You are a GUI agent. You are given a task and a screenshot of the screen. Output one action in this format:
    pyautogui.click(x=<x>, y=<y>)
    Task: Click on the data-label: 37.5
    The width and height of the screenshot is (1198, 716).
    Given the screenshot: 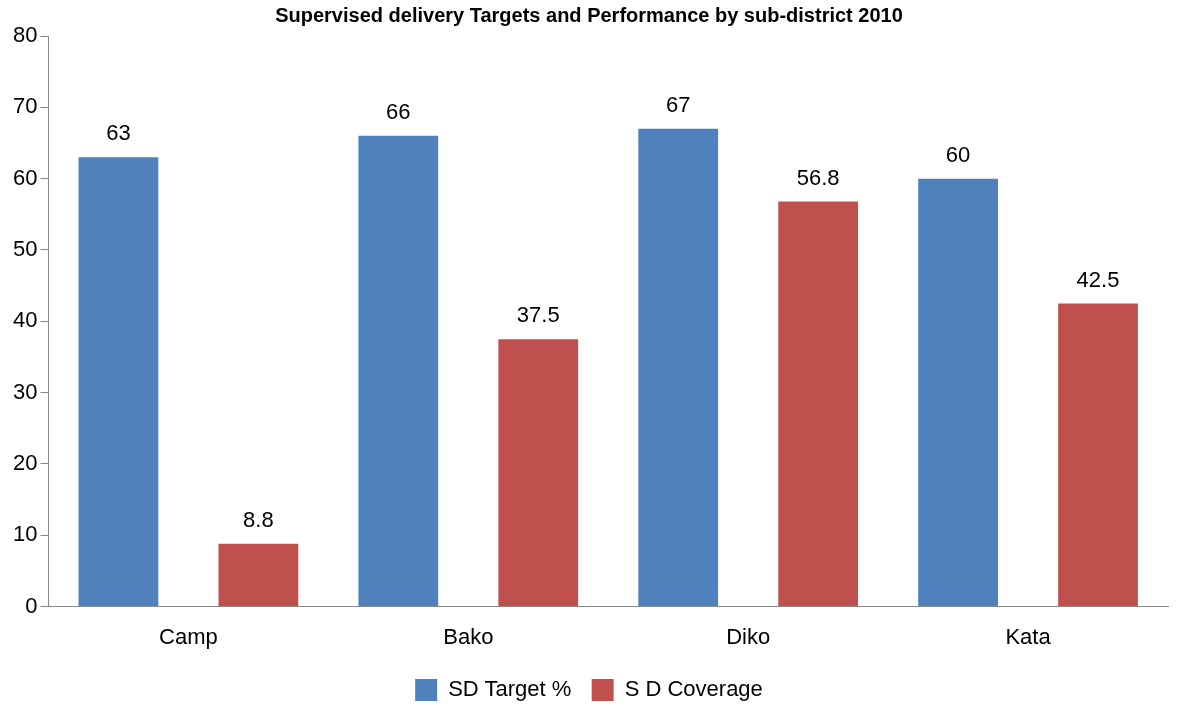 What is the action you would take?
    pyautogui.click(x=538, y=315)
    